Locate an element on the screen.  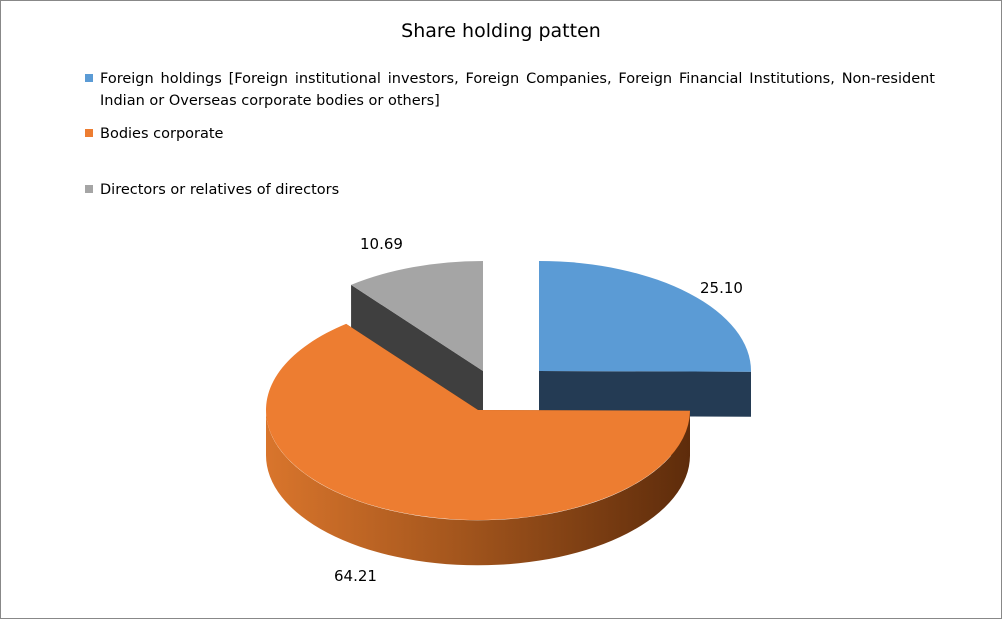
legend-entry-bodies-corporate: Bodies corporate is located at coordinates (154, 134).